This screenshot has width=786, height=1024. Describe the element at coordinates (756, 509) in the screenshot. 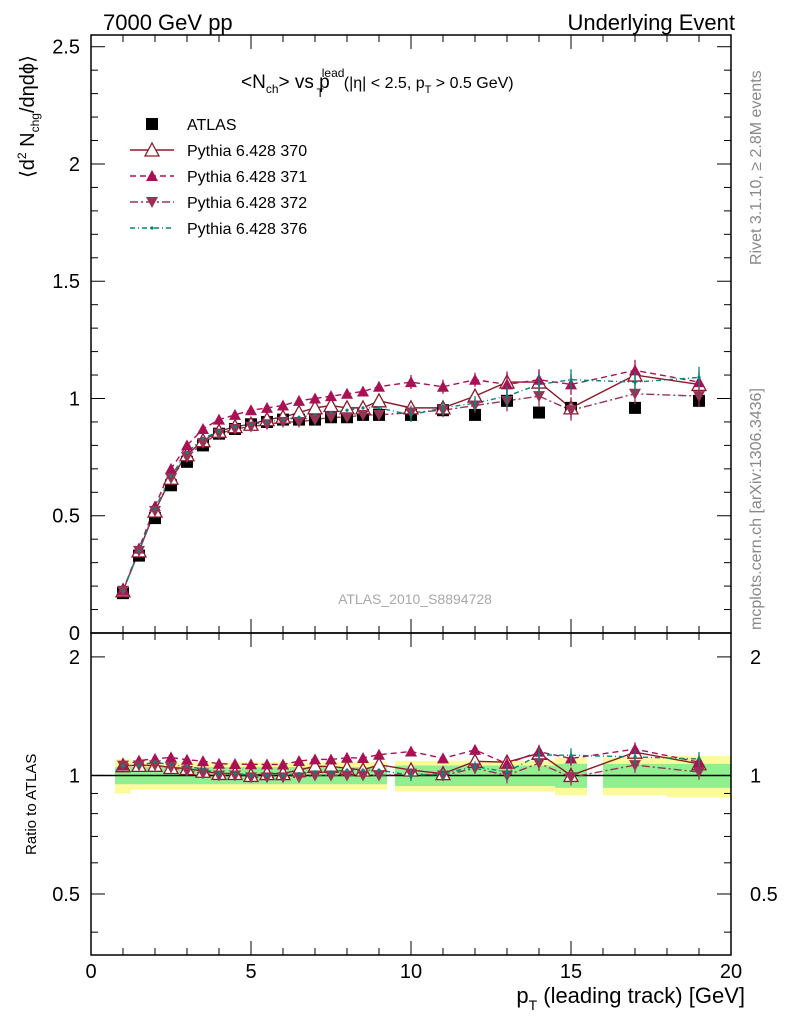

I see `mcplots-label: mcplots.cern.ch [arXiv:1306.3436]` at that location.